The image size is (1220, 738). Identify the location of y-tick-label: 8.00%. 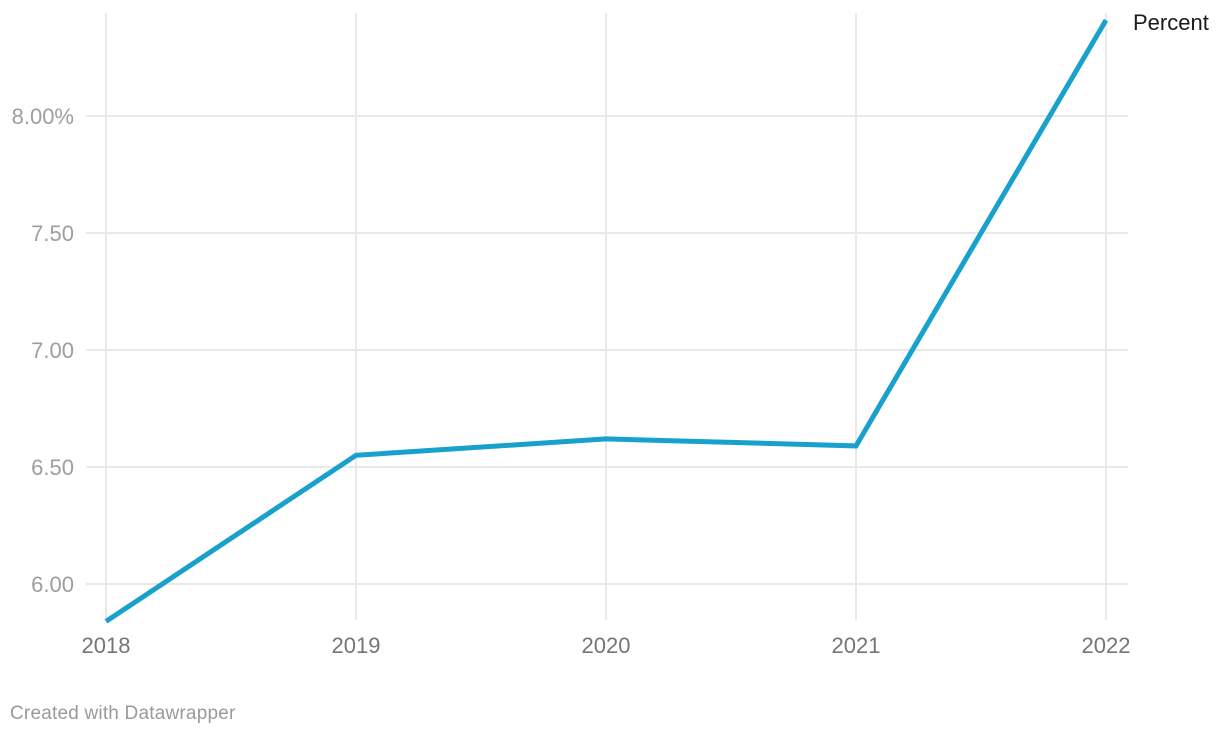
(43, 116).